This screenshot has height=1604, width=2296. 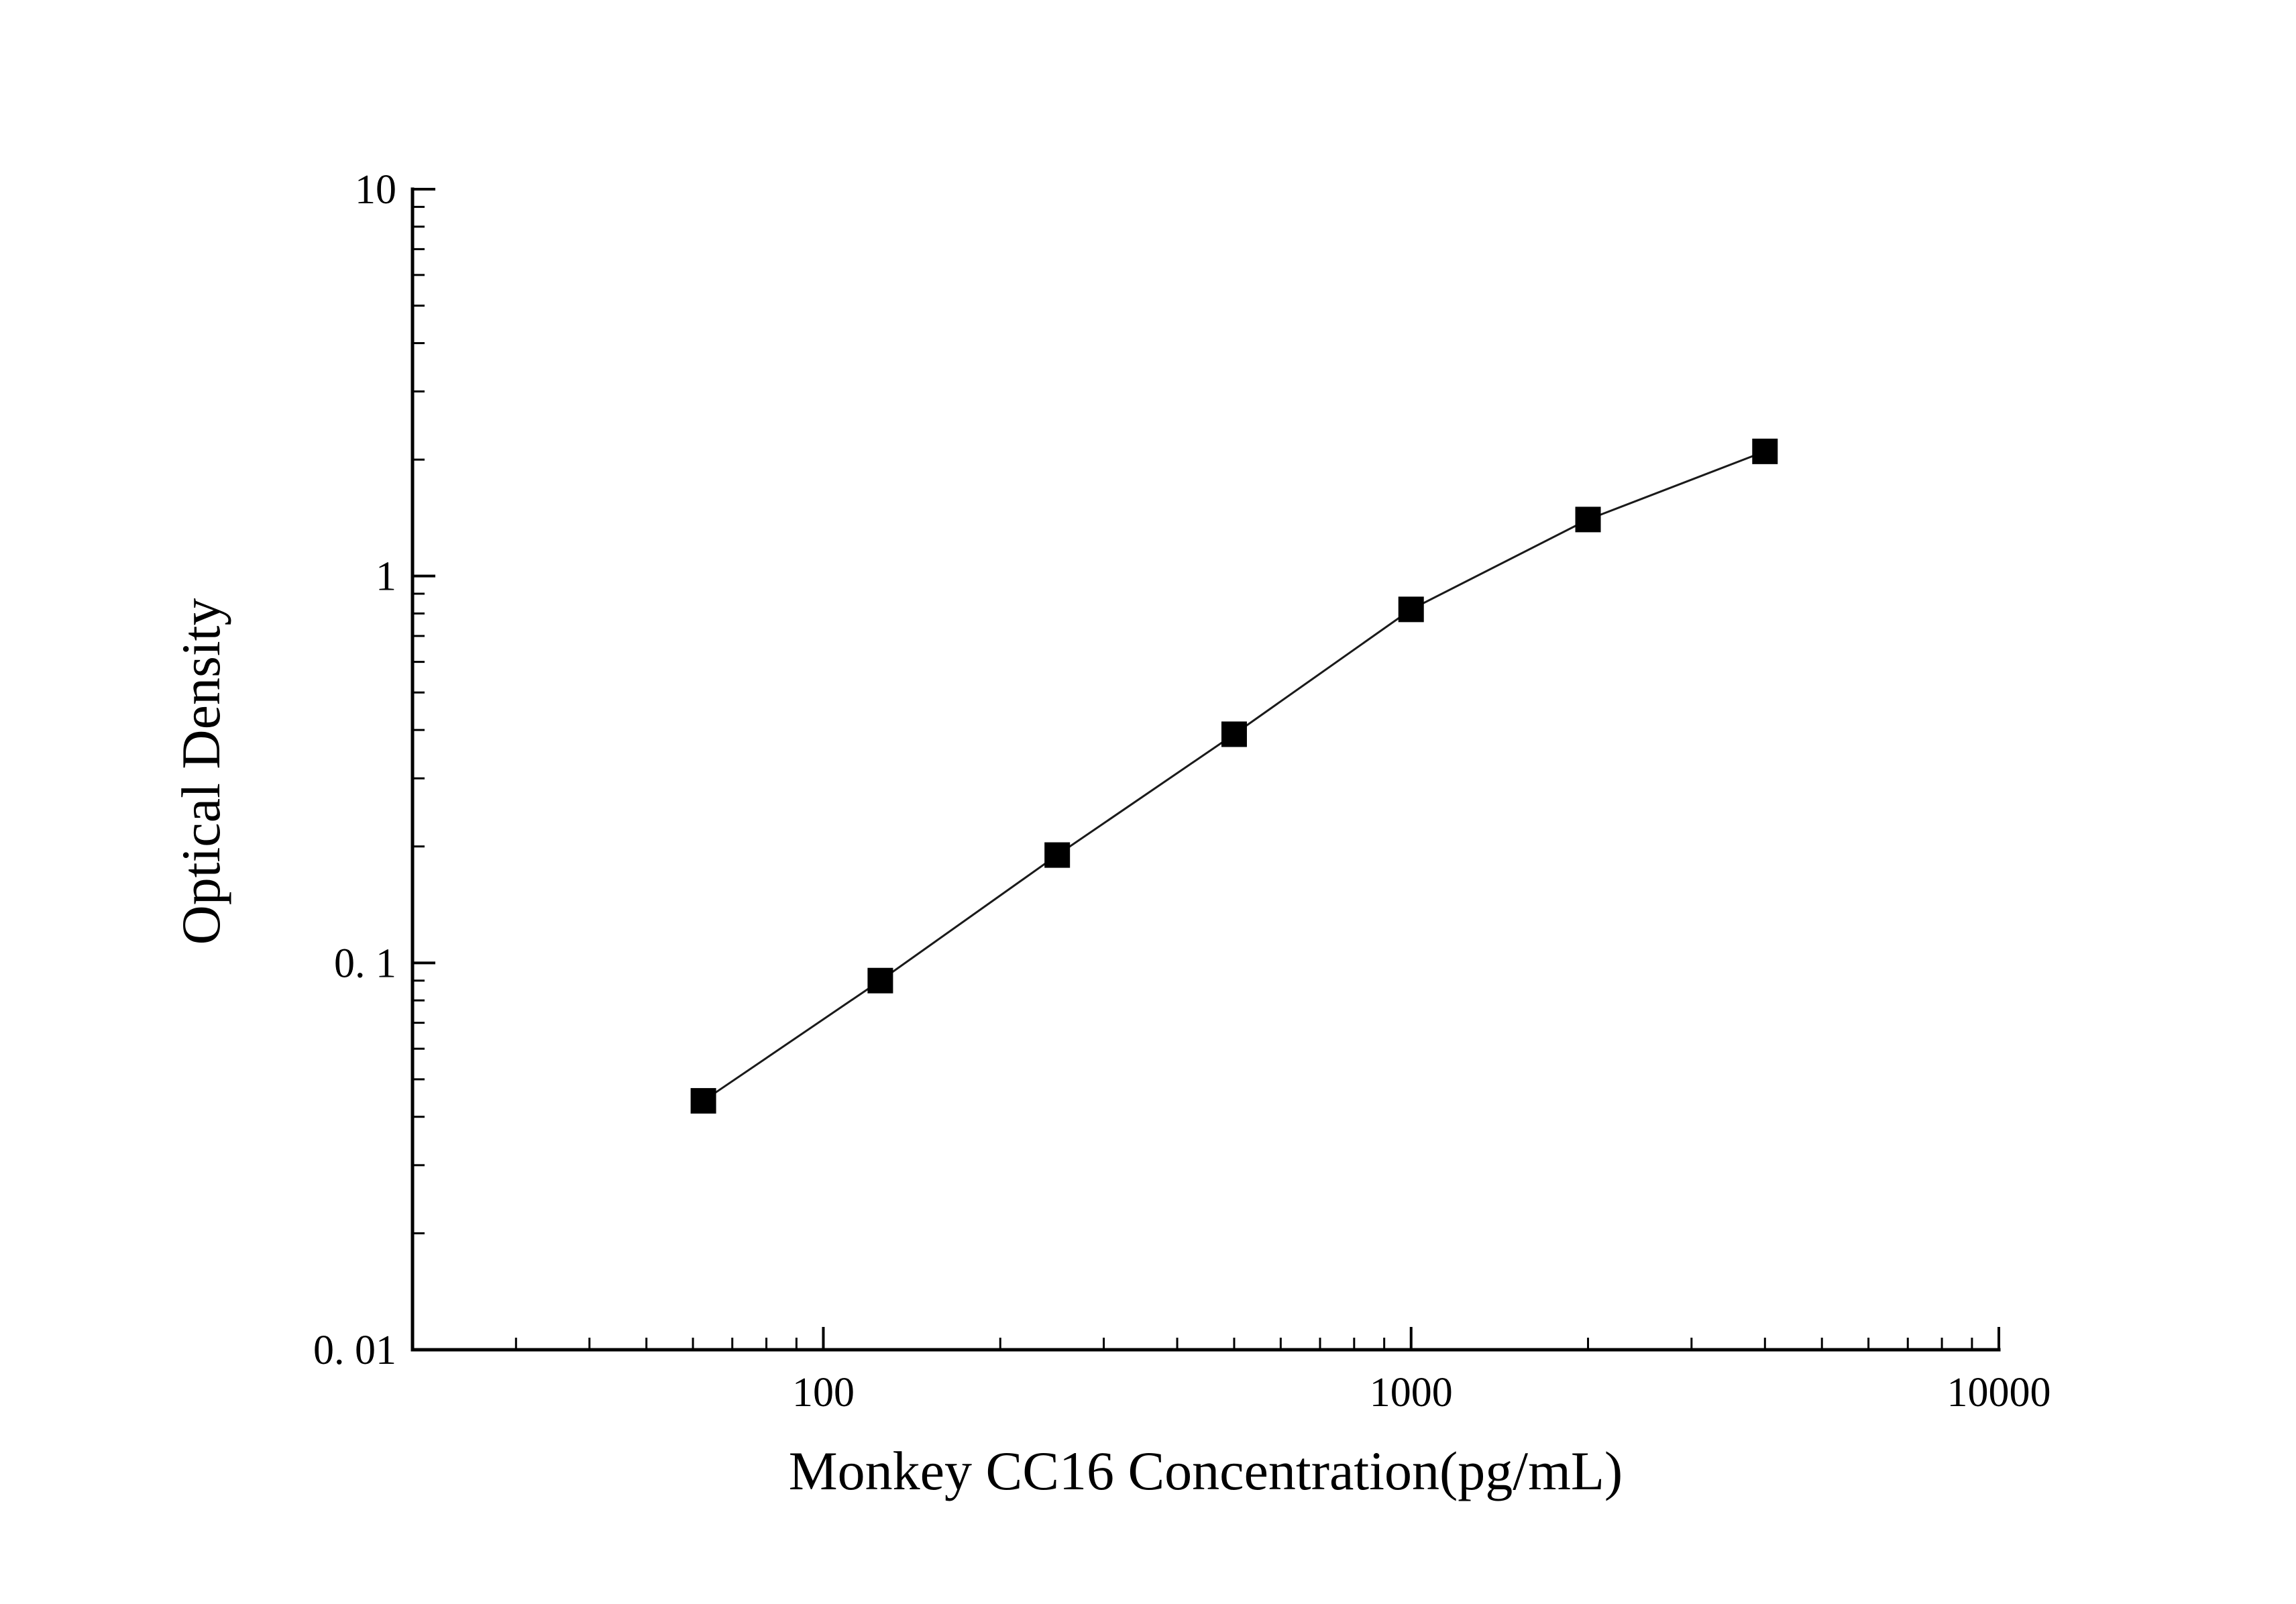 What do you see at coordinates (375, 190) in the screenshot?
I see `y-tick-label: 10` at bounding box center [375, 190].